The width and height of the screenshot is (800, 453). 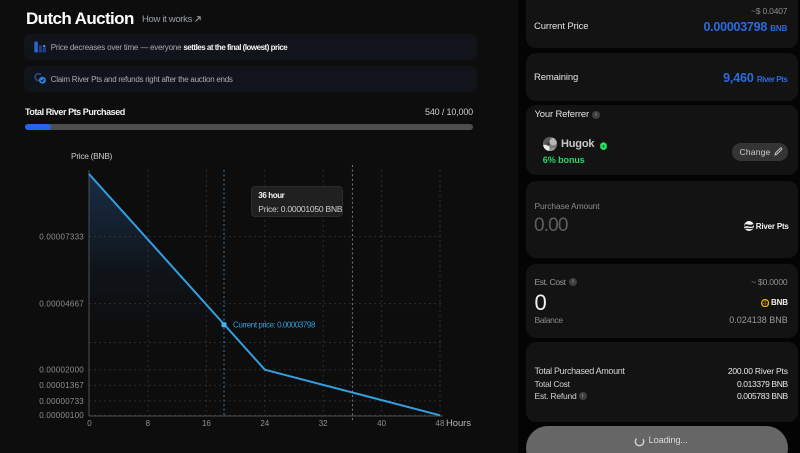 I want to click on svg-text: 0.00001367, so click(x=61, y=385).